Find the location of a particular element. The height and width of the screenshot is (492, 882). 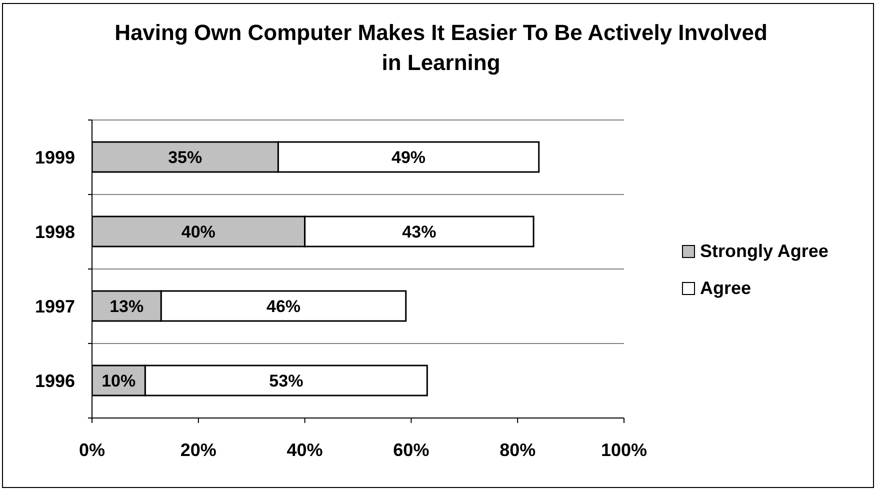

legend-label: Strongly Agree is located at coordinates (764, 251).